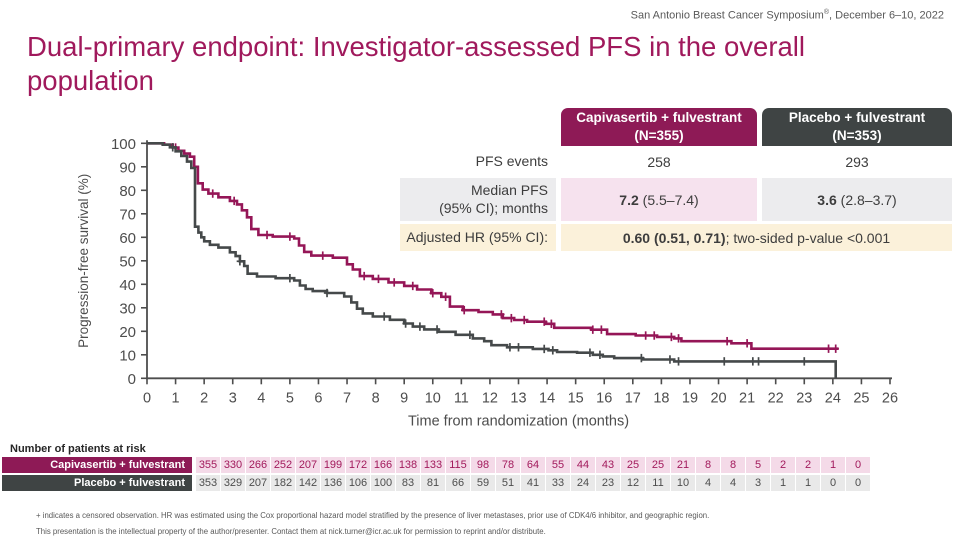  What do you see at coordinates (97, 483) in the screenshot?
I see `at-risk-label-placebo: Placebo + fulvestrant` at bounding box center [97, 483].